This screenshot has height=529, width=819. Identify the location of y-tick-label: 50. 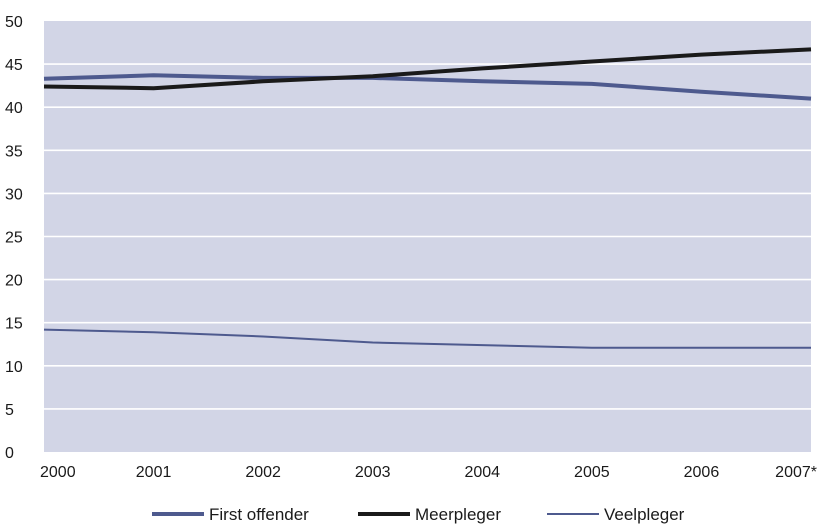
(14, 22).